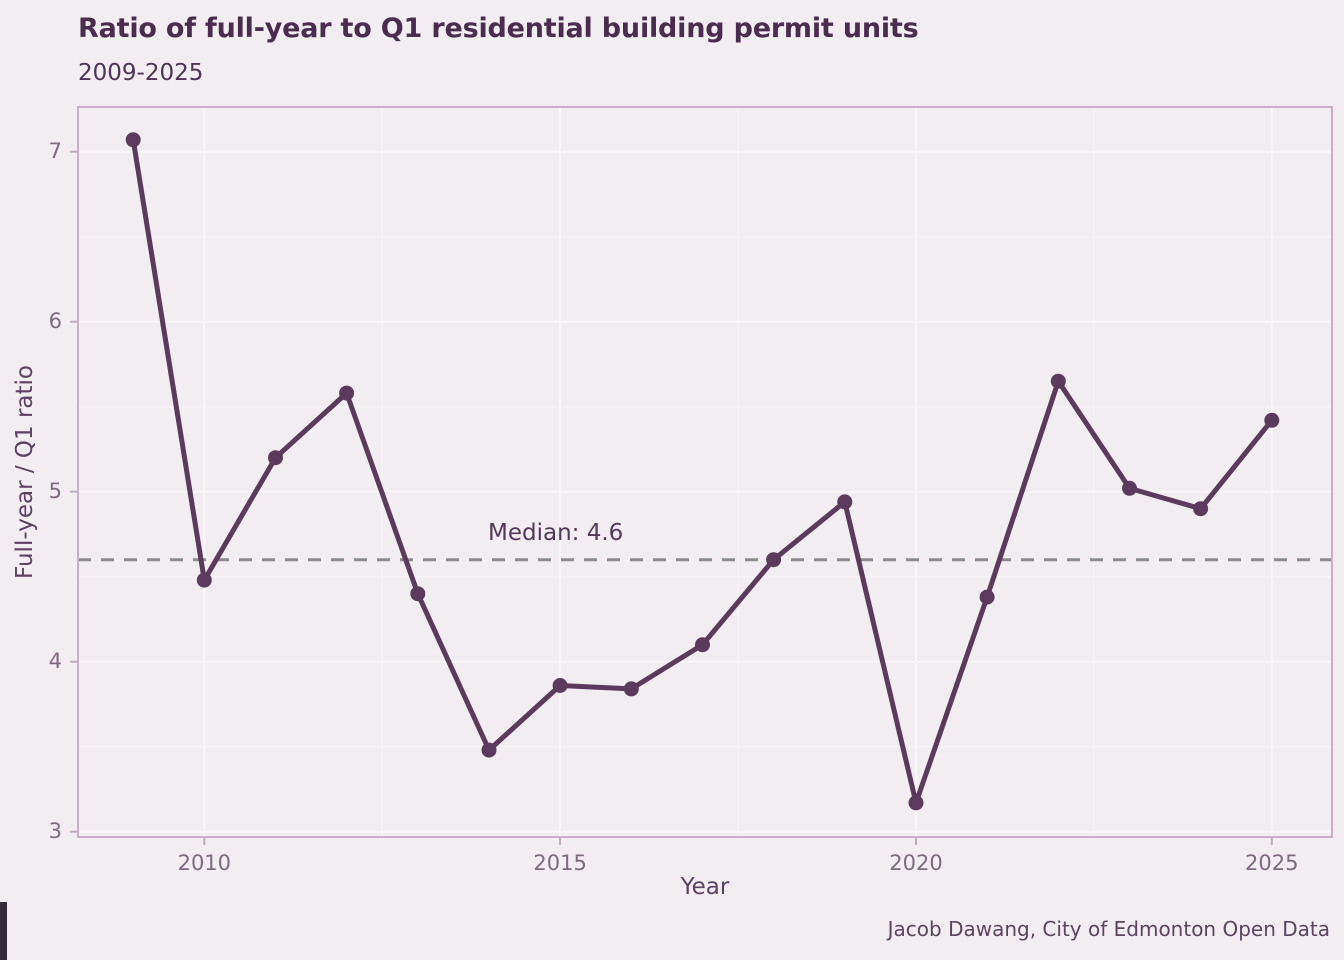 The height and width of the screenshot is (960, 1344). Describe the element at coordinates (55, 150) in the screenshot. I see `y-tick-label: 7` at that location.